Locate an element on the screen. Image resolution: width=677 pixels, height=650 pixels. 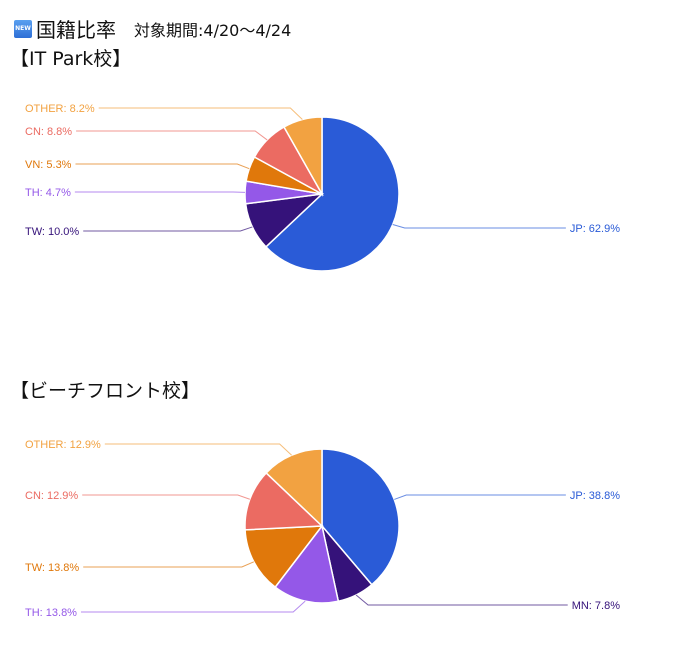
data-label-mn: MN: 7.8% is located at coordinates (596, 606).